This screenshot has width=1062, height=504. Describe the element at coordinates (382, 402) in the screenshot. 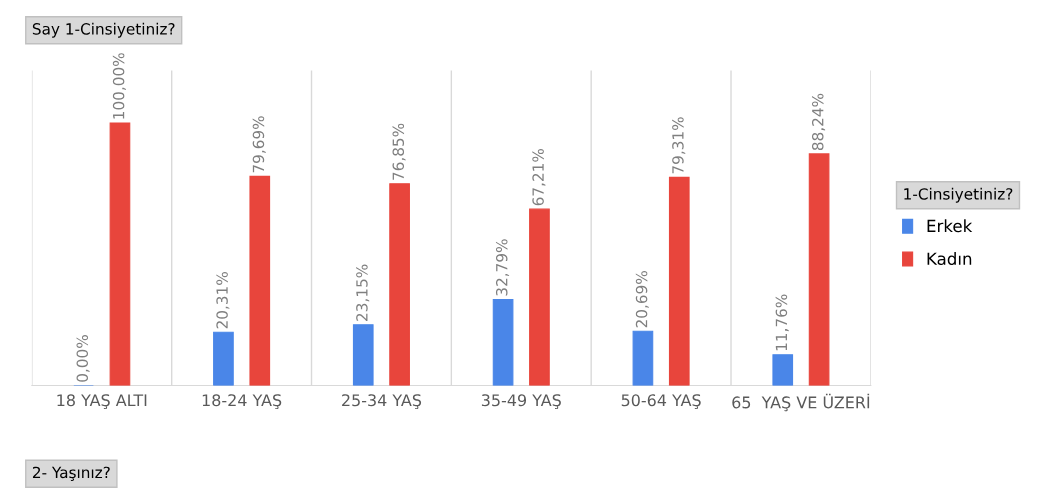

I see `x-tick-label: 25-34 YAŞ` at that location.